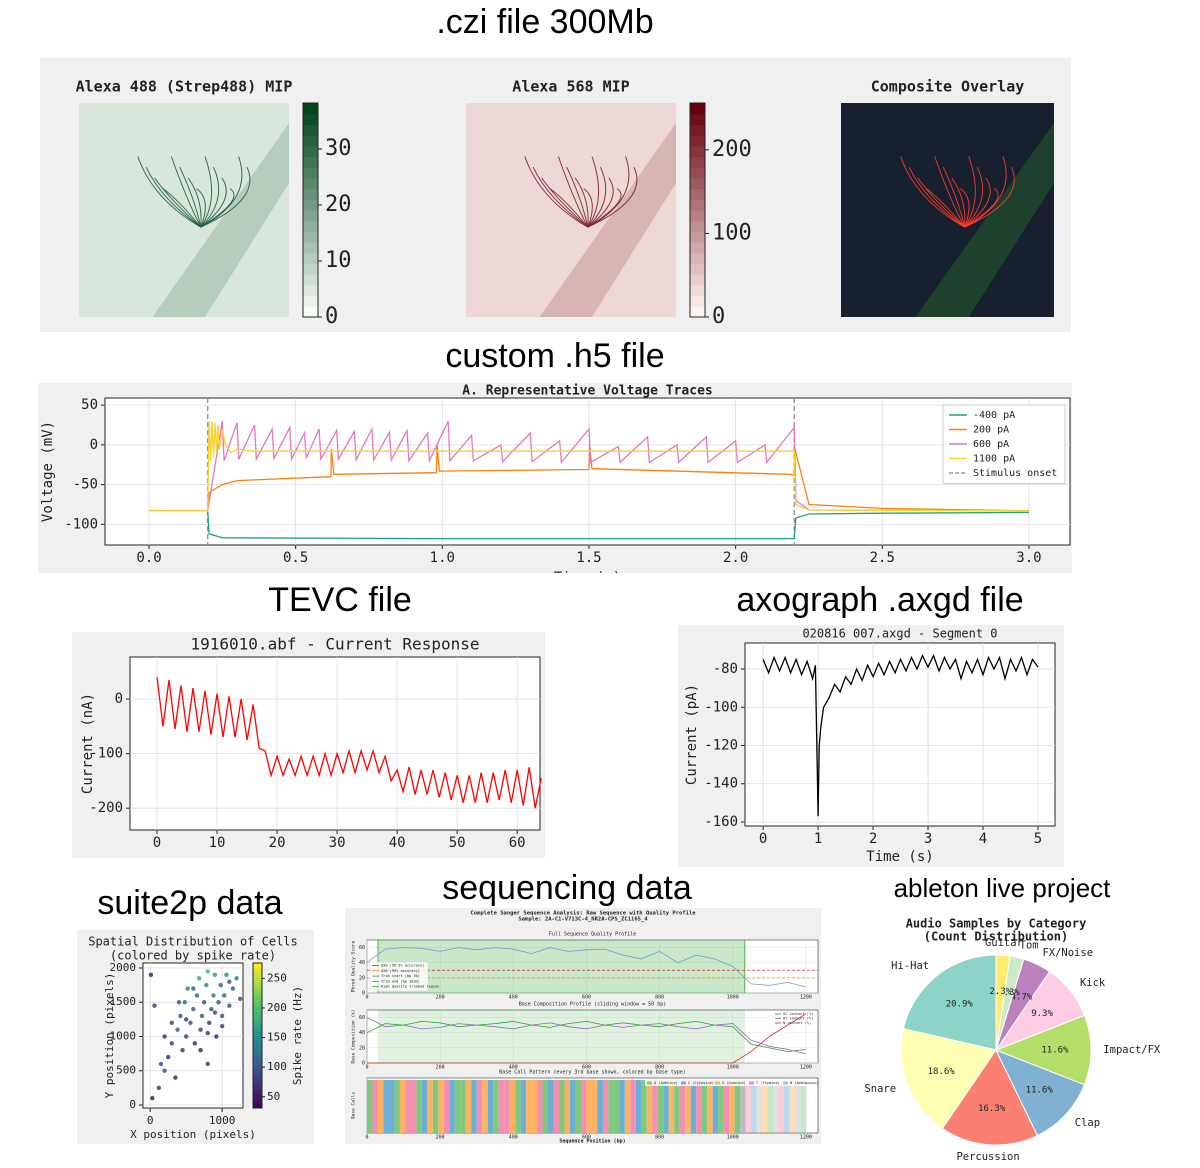 The image size is (1200, 1168). Describe the element at coordinates (1029, 945) in the screenshot. I see `pie-label: Tom` at that location.